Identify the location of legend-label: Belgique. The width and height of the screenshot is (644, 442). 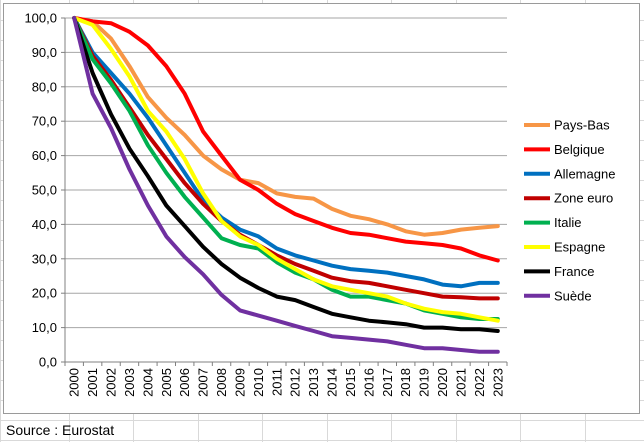
(579, 149).